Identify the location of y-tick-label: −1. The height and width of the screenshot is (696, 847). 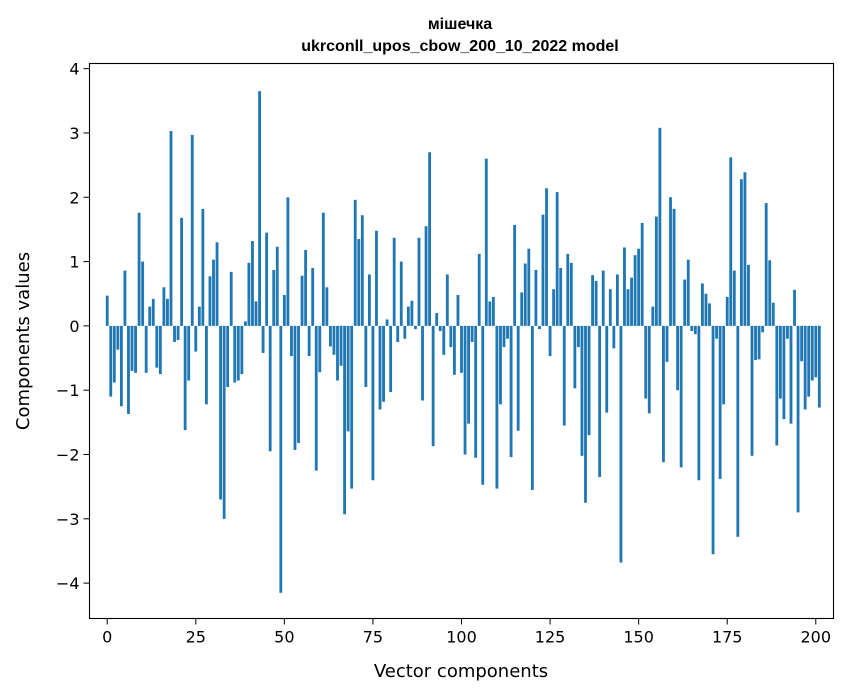
(68, 390).